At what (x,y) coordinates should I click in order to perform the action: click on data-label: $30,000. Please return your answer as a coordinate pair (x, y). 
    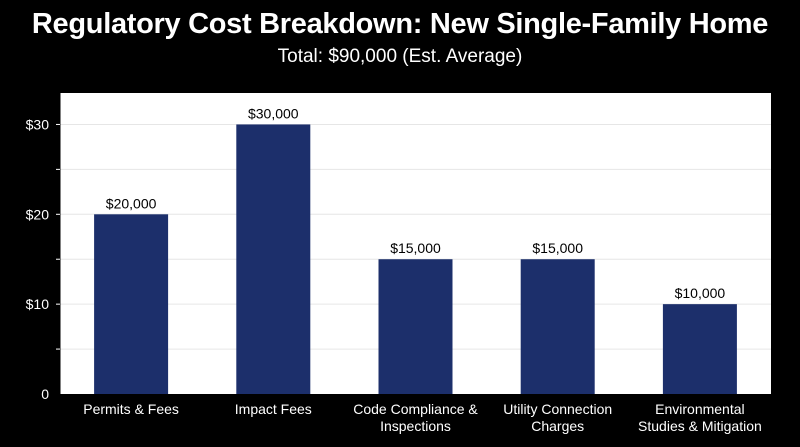
    Looking at the image, I should click on (273, 113).